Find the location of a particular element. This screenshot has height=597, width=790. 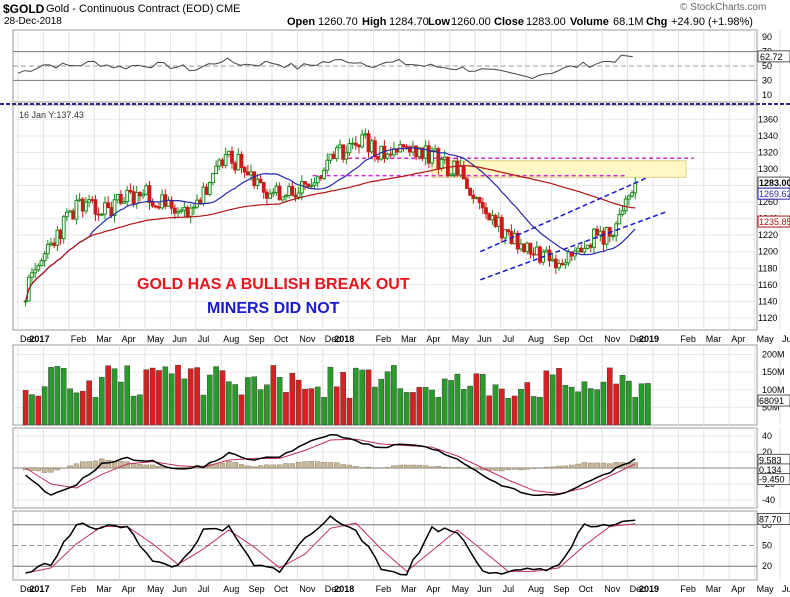

macd-value-box is located at coordinates (773, 479).